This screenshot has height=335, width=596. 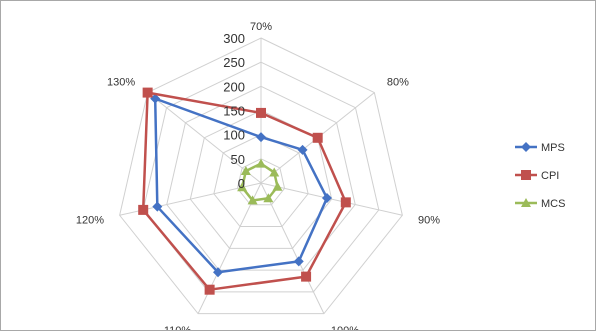 What do you see at coordinates (234, 62) in the screenshot?
I see `radial-tick-label: 250` at bounding box center [234, 62].